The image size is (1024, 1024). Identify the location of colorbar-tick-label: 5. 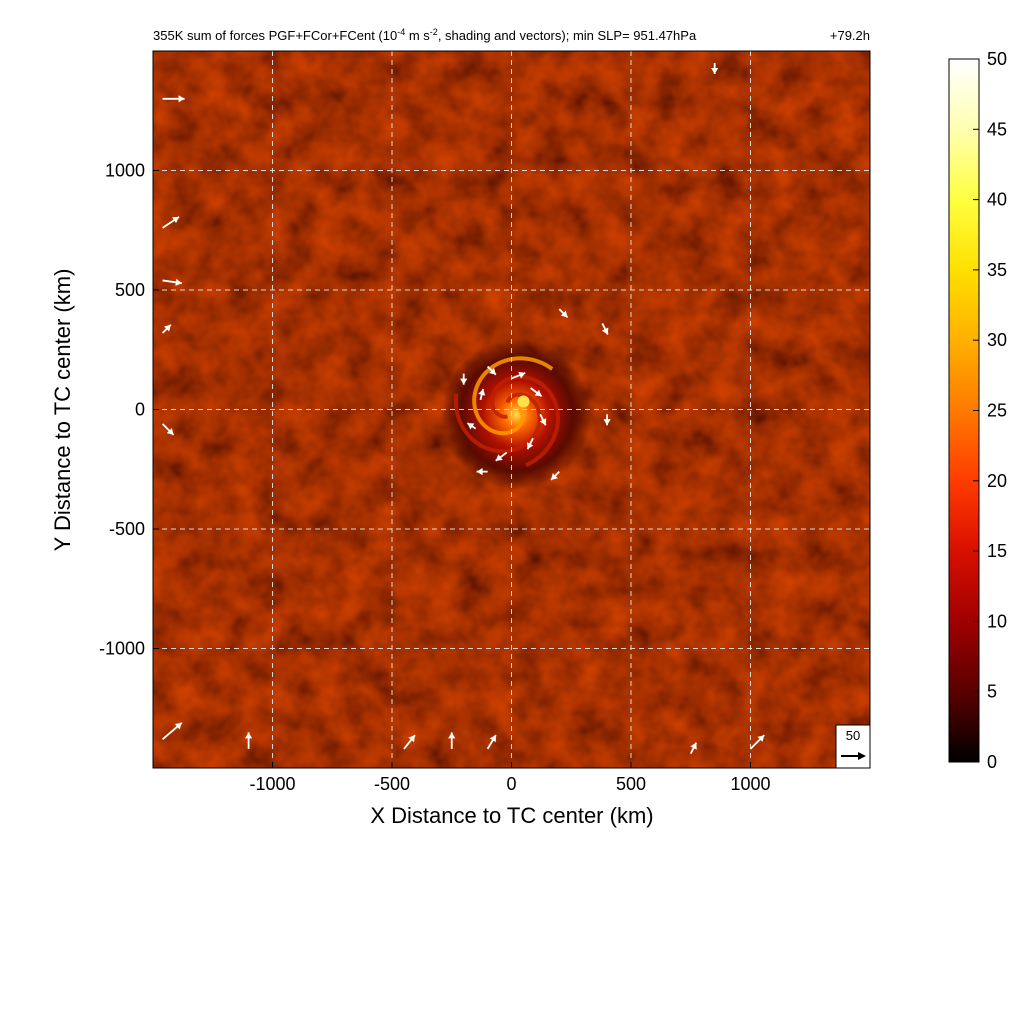
(992, 692).